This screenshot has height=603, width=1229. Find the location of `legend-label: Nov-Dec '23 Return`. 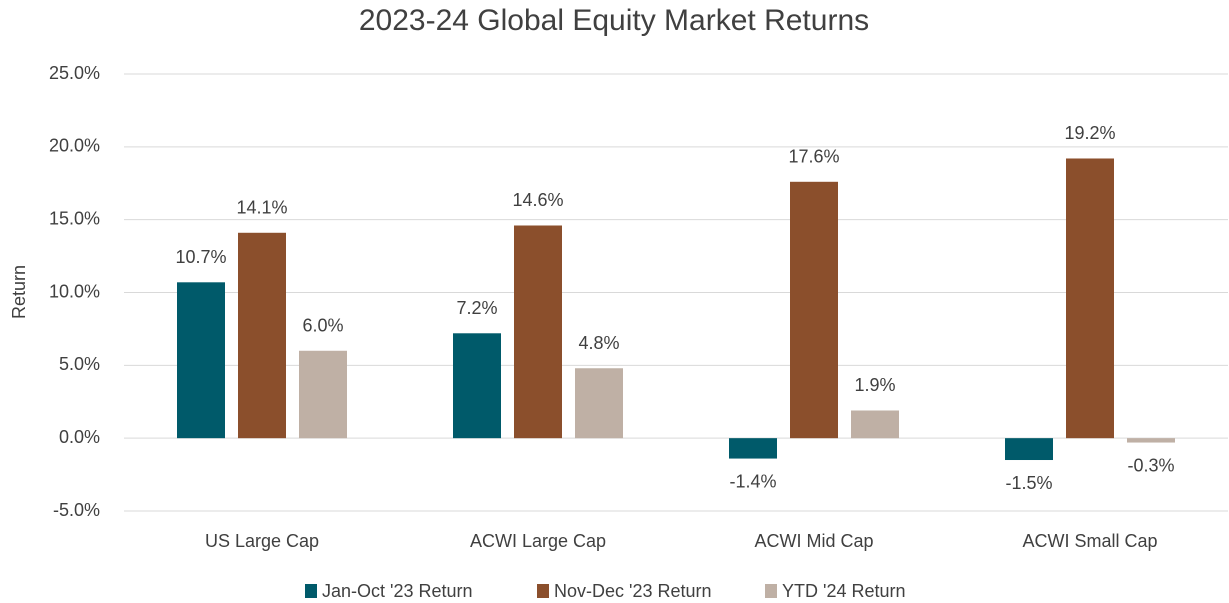

legend-label: Nov-Dec '23 Return is located at coordinates (633, 591).